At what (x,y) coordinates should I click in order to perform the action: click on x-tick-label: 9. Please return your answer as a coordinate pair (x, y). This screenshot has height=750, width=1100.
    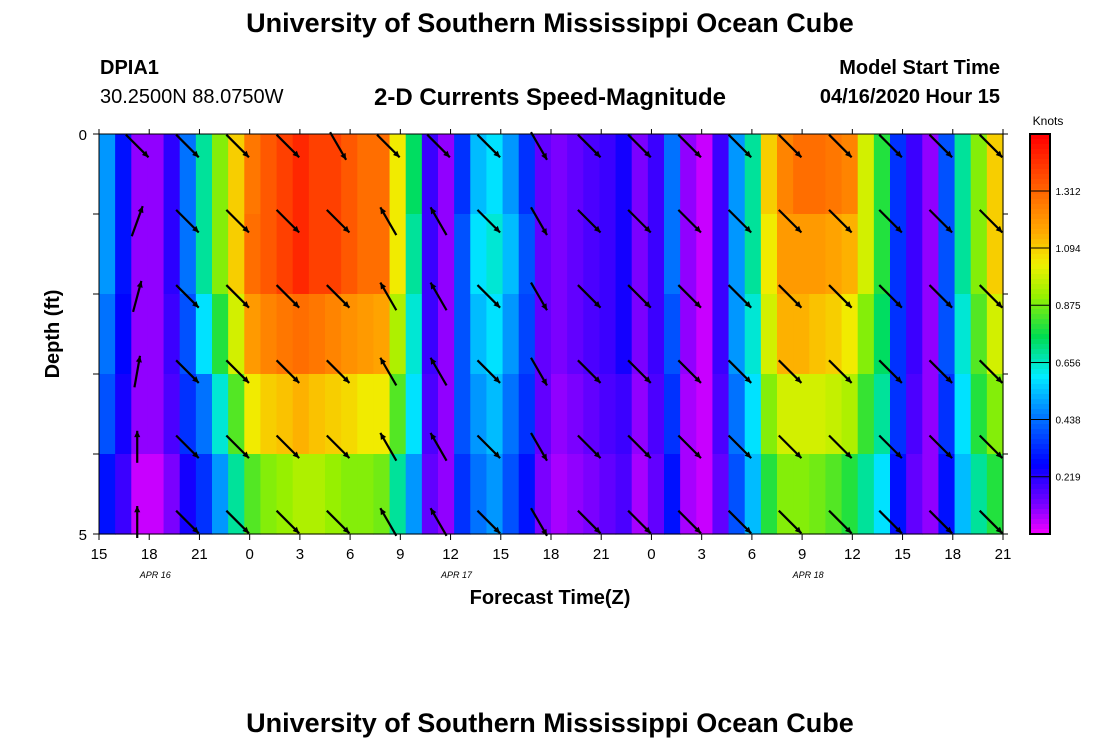
    Looking at the image, I should click on (802, 554).